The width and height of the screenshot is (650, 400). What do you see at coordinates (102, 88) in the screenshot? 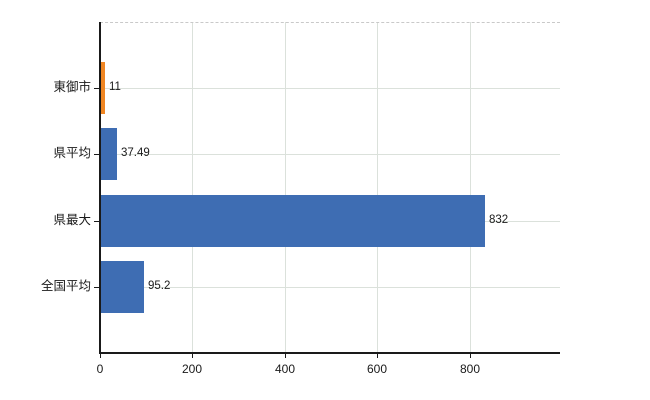
I see `bar-東御市` at bounding box center [102, 88].